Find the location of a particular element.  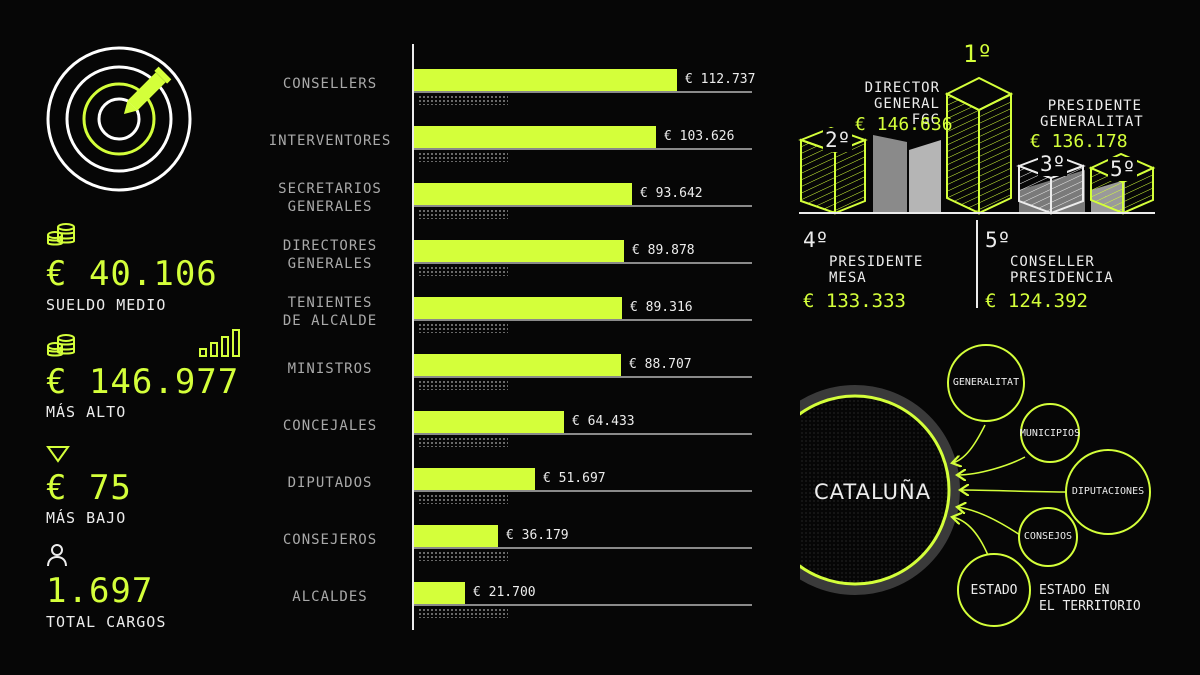

estado-caption-line1: ESTADO EN is located at coordinates (1074, 590).